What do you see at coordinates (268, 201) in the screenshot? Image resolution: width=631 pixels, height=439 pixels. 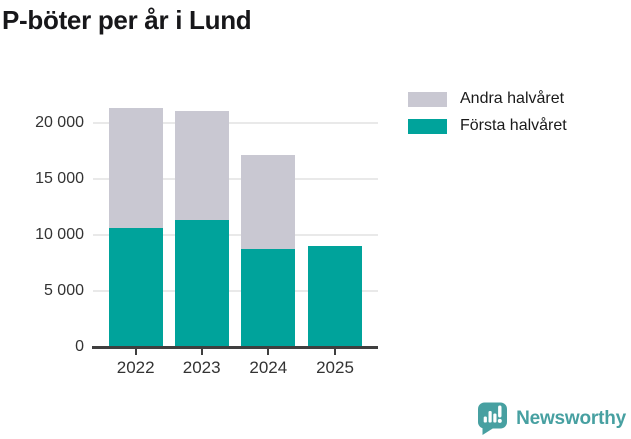 I see `bar-segment-2024-andra-halvåret` at bounding box center [268, 201].